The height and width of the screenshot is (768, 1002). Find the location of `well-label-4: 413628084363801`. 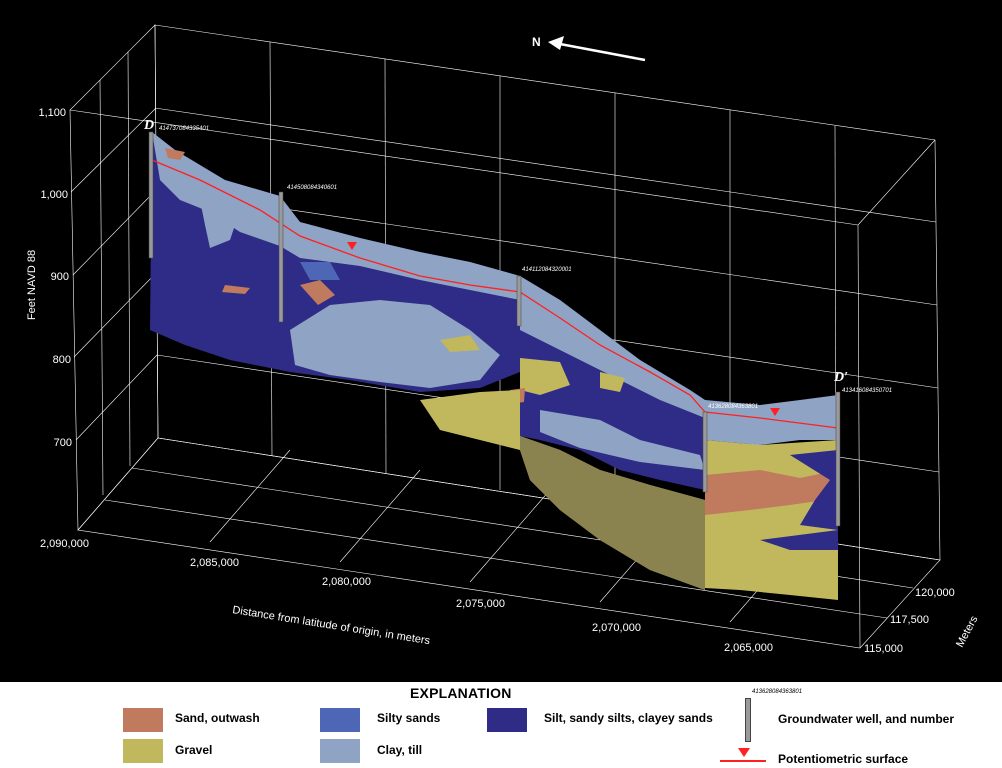

well-label-4: 413628084363801 is located at coordinates (733, 407).